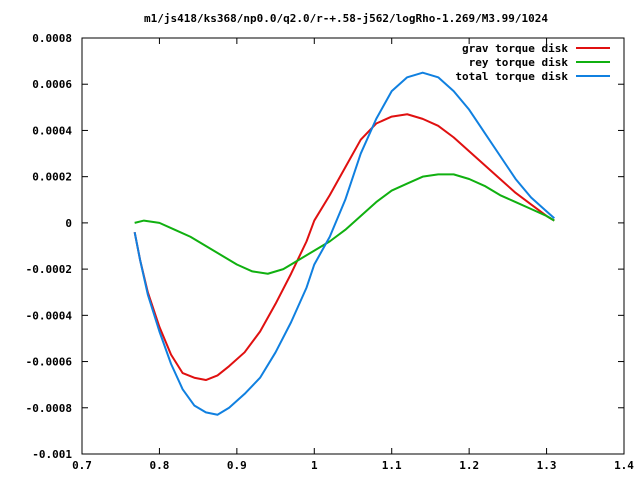  I want to click on x-tick-label: 1.2, so click(469, 465).